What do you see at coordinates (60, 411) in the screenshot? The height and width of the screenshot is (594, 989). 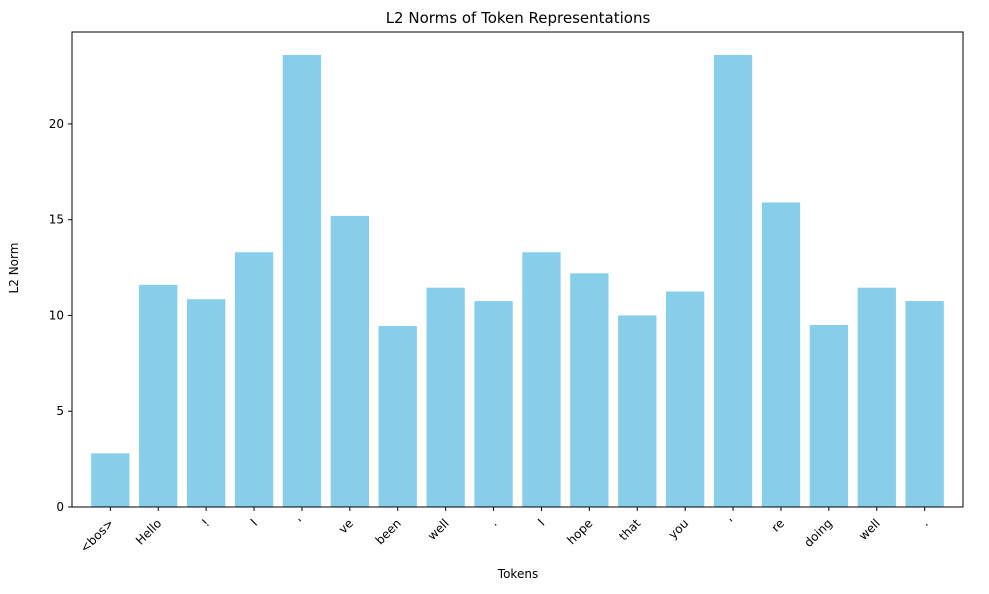 I see `y-tick-label: 5` at bounding box center [60, 411].